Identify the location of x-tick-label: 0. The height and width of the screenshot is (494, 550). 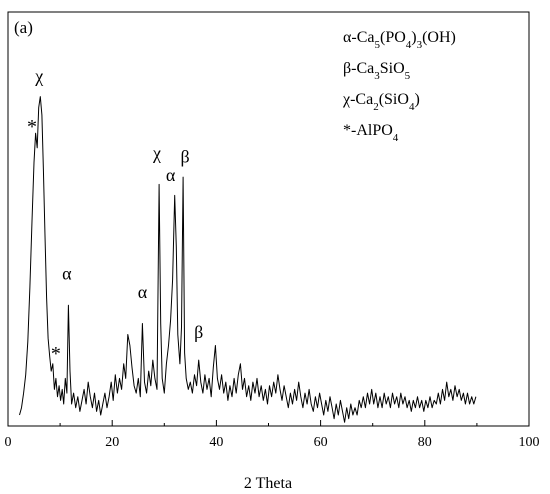
(8, 442).